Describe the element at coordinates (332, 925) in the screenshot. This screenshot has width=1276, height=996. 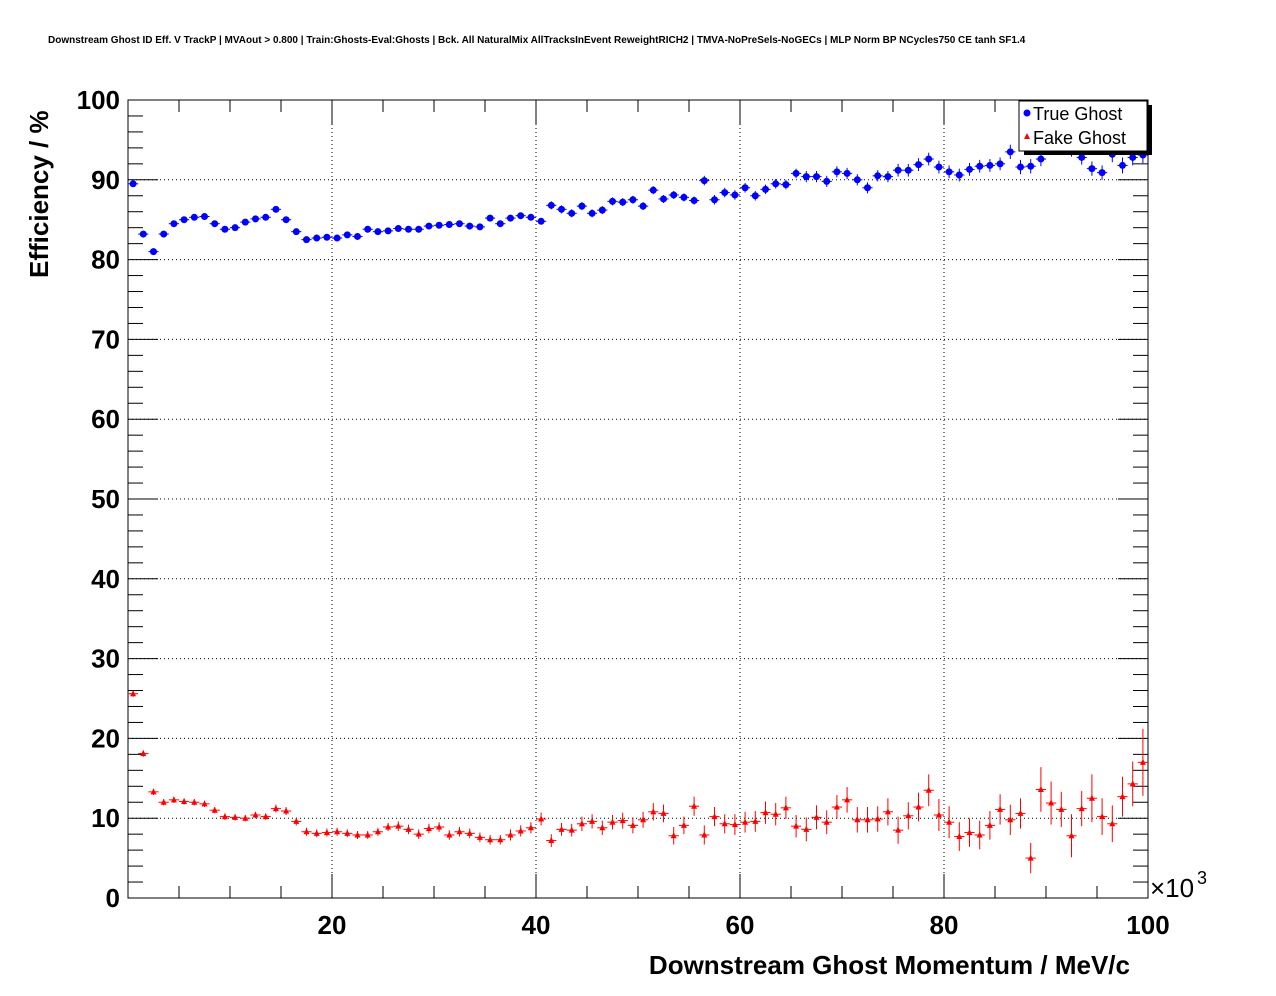
I see `x-tick-label: 20` at that location.